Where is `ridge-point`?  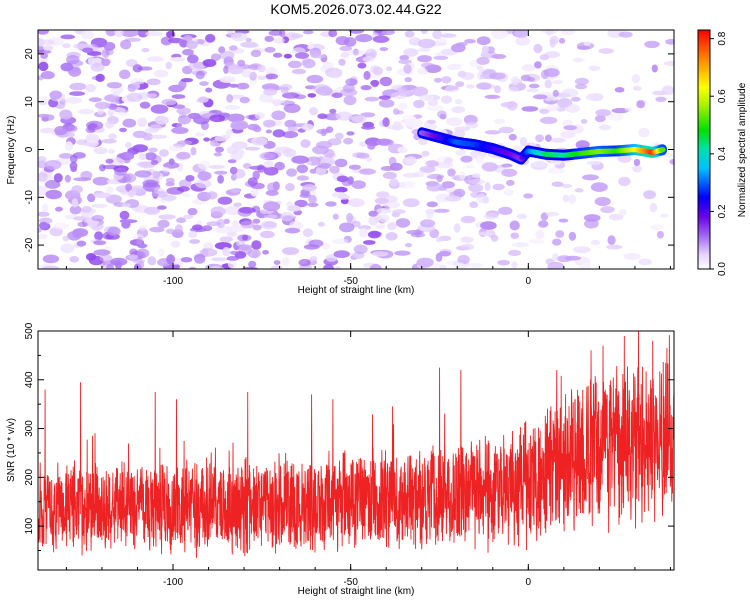
ridge-point is located at coordinates (662, 150).